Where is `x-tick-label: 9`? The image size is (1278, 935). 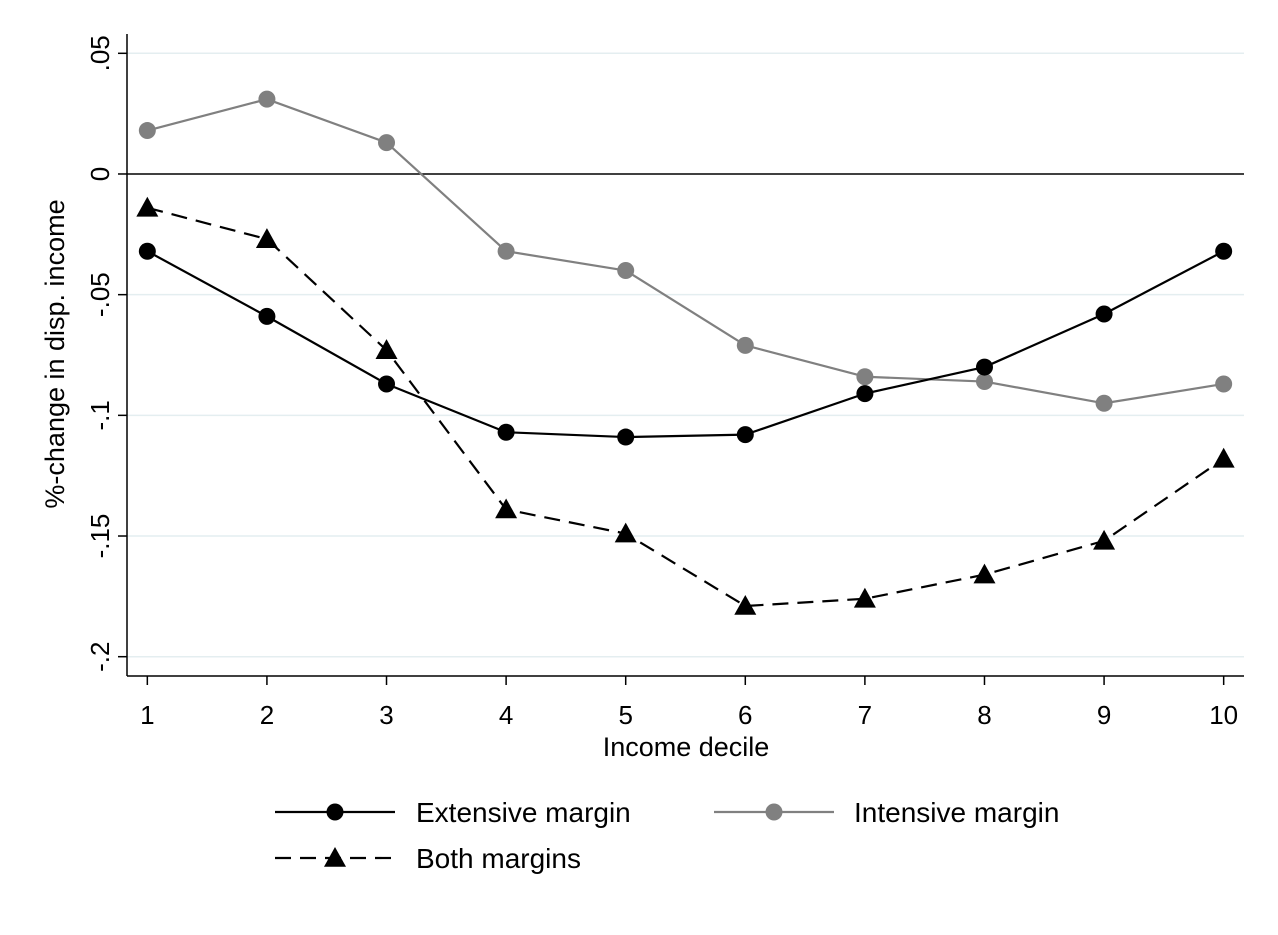
x-tick-label: 9 is located at coordinates (1104, 715).